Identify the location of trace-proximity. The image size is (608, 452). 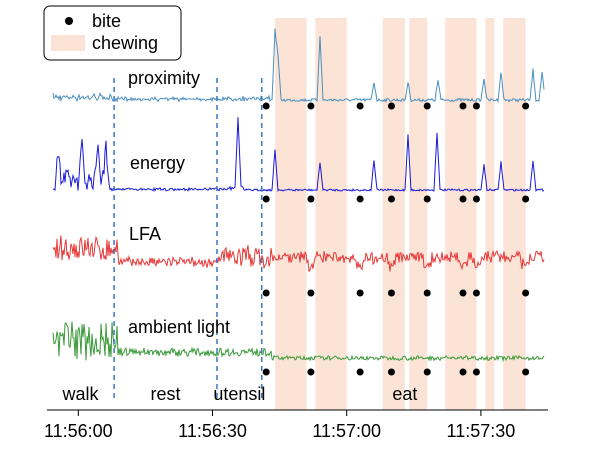
(298, 66).